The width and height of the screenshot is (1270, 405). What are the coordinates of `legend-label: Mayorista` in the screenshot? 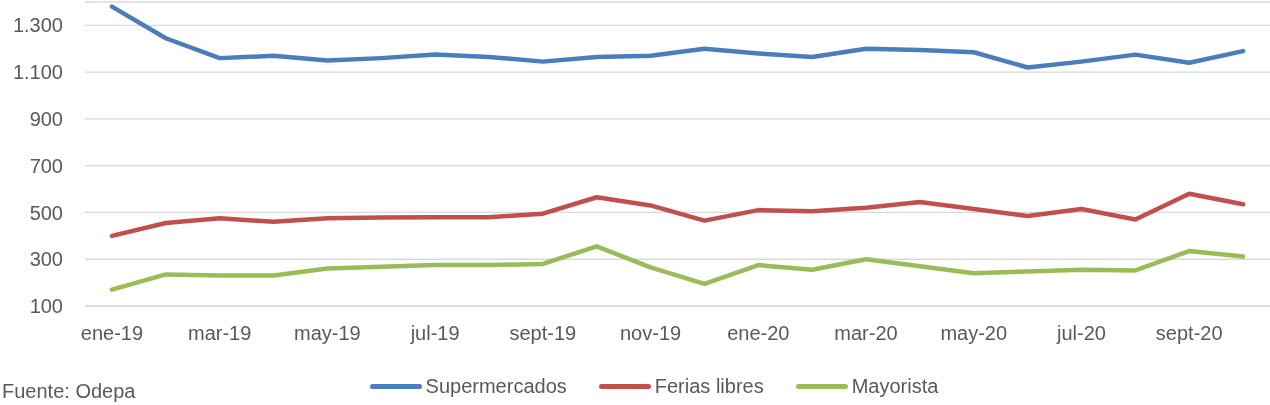 It's located at (895, 386).